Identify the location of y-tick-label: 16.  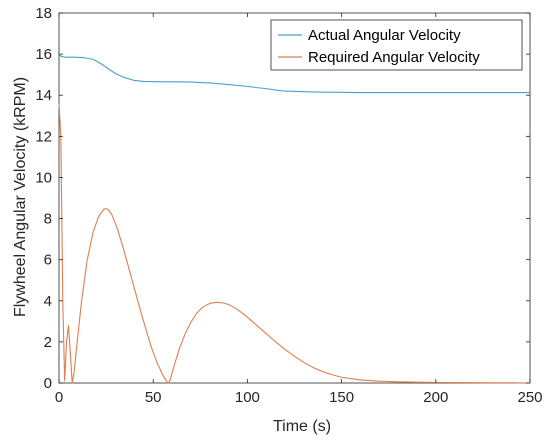
(43, 54).